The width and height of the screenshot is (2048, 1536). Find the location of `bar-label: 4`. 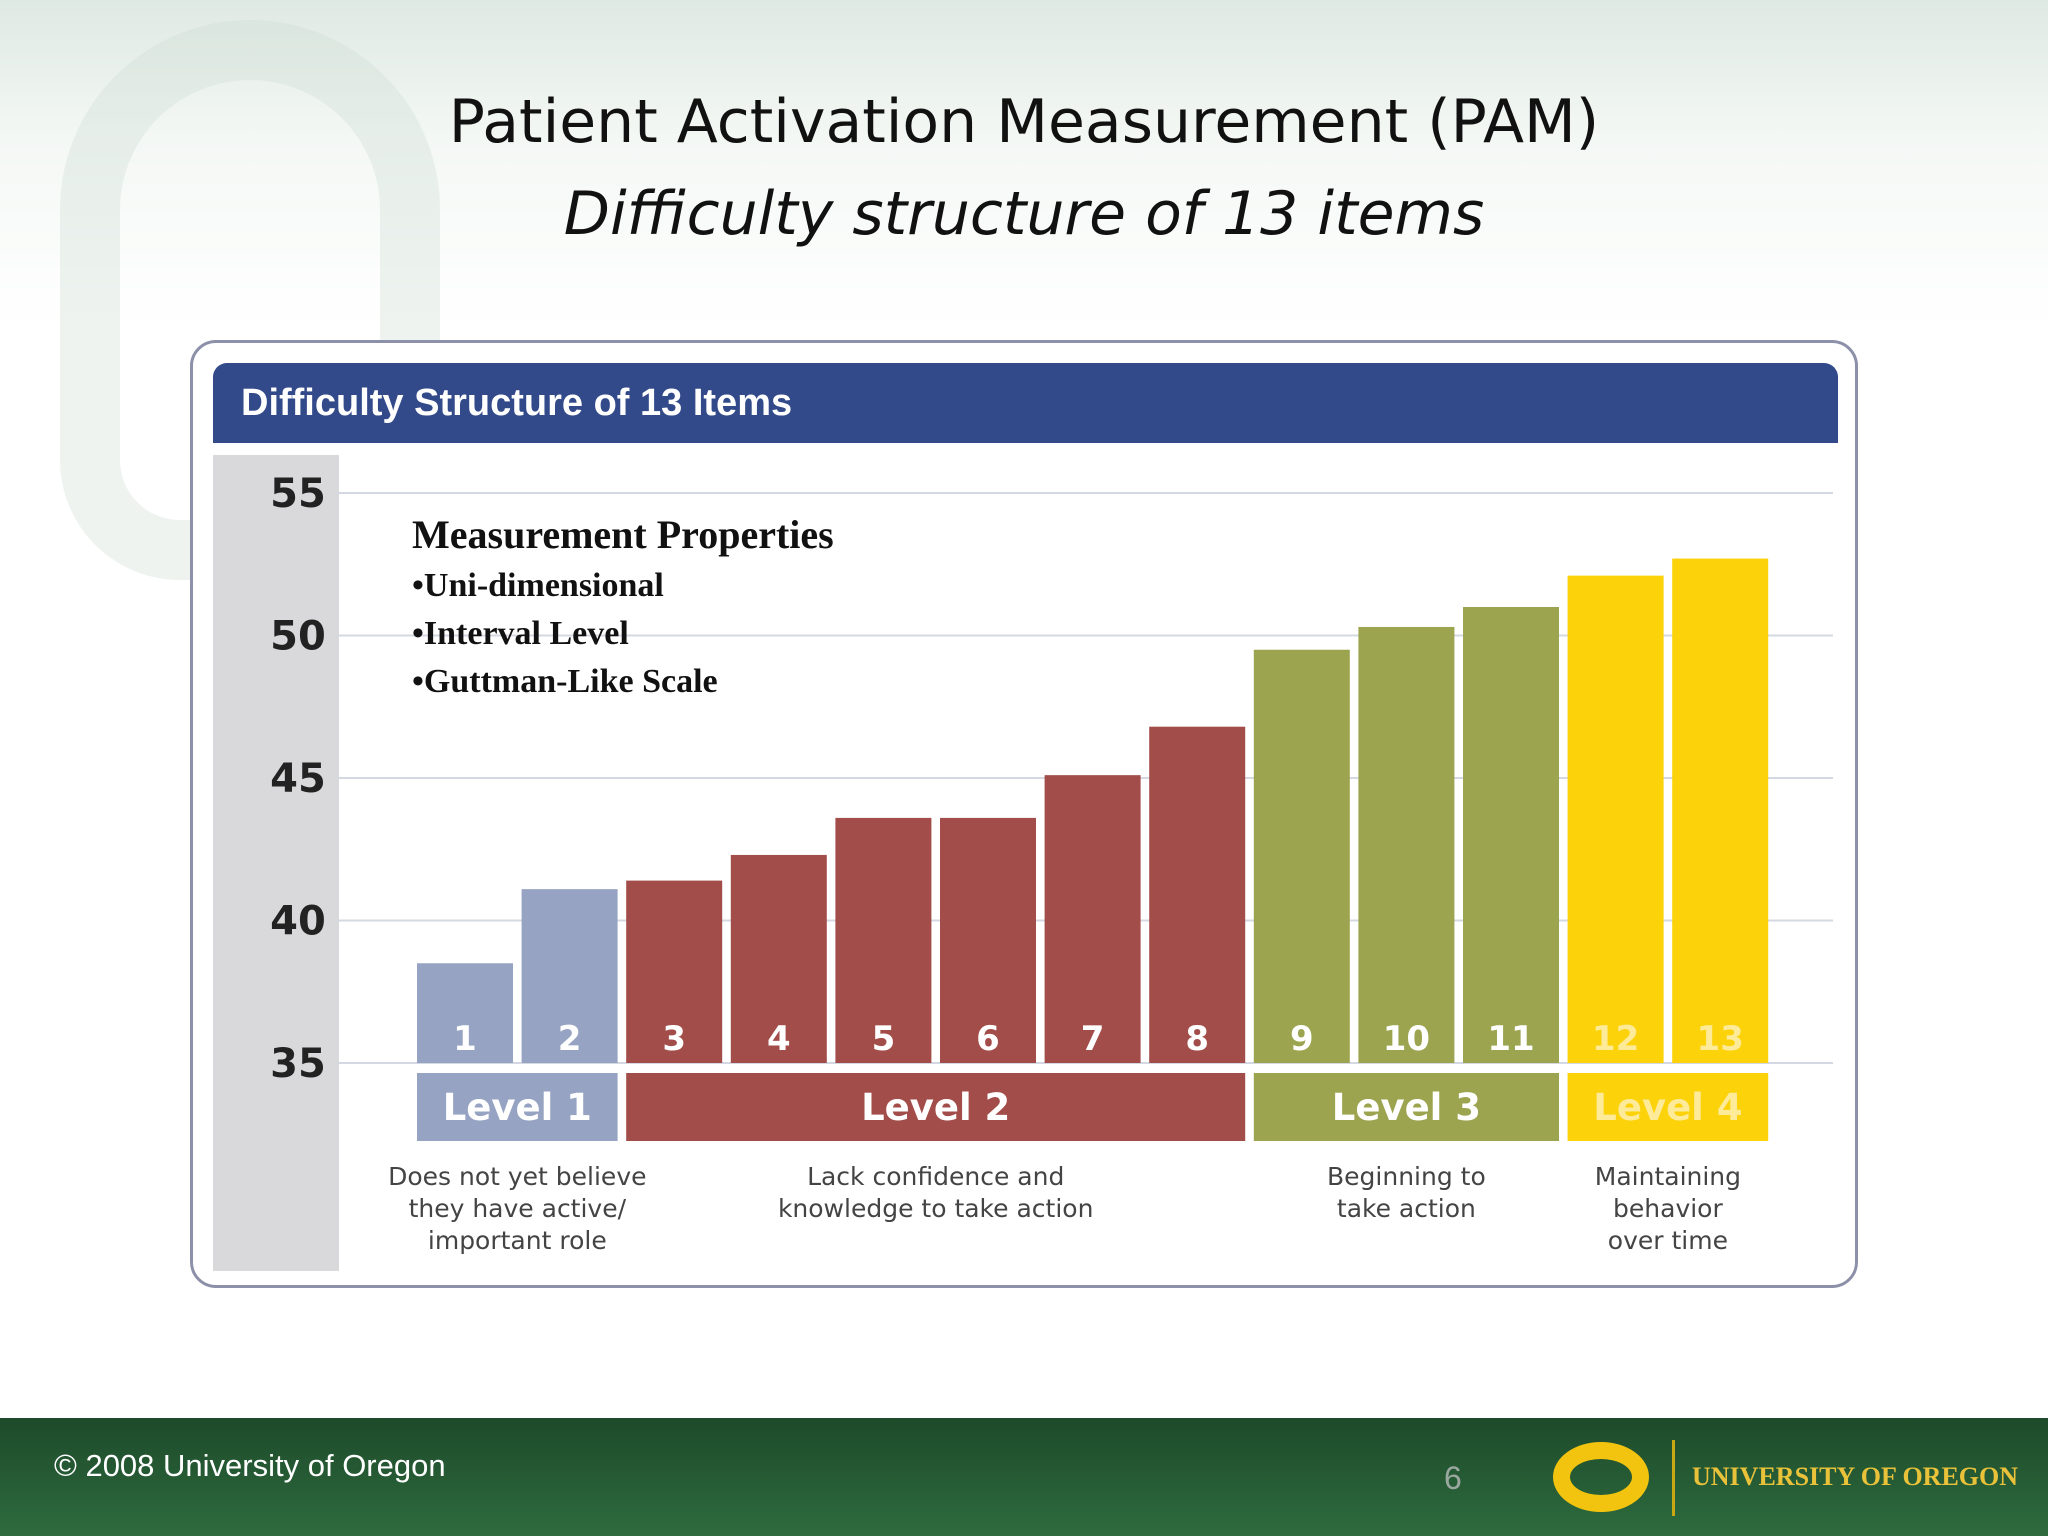

bar-label: 4 is located at coordinates (779, 1039).